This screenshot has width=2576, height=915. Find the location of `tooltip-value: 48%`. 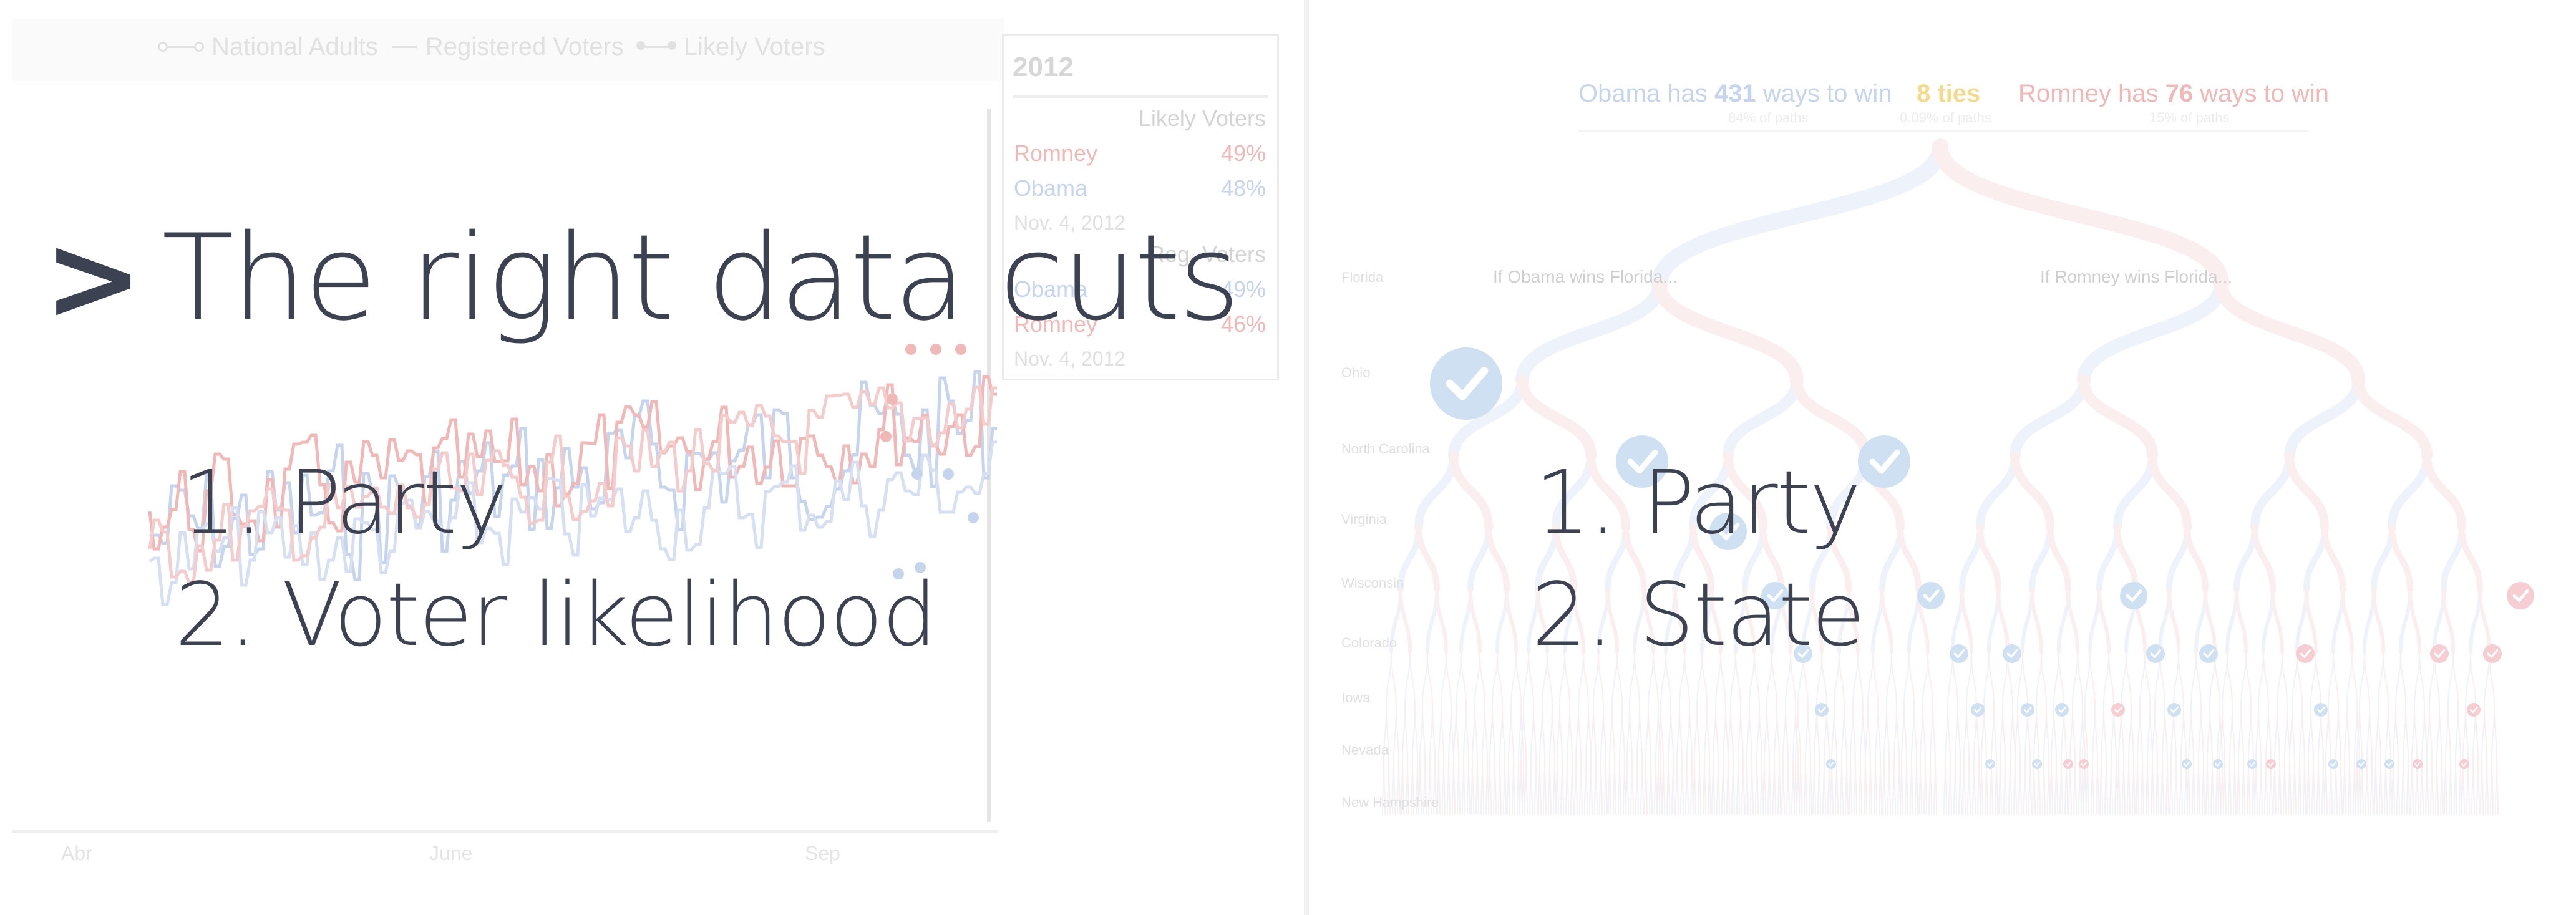

tooltip-value: 48% is located at coordinates (1243, 188).